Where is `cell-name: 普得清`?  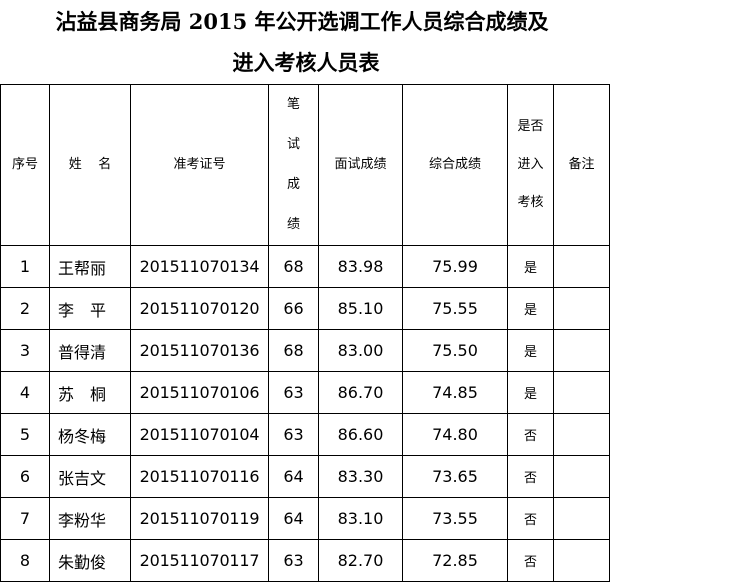 cell-name: 普得清 is located at coordinates (90, 350).